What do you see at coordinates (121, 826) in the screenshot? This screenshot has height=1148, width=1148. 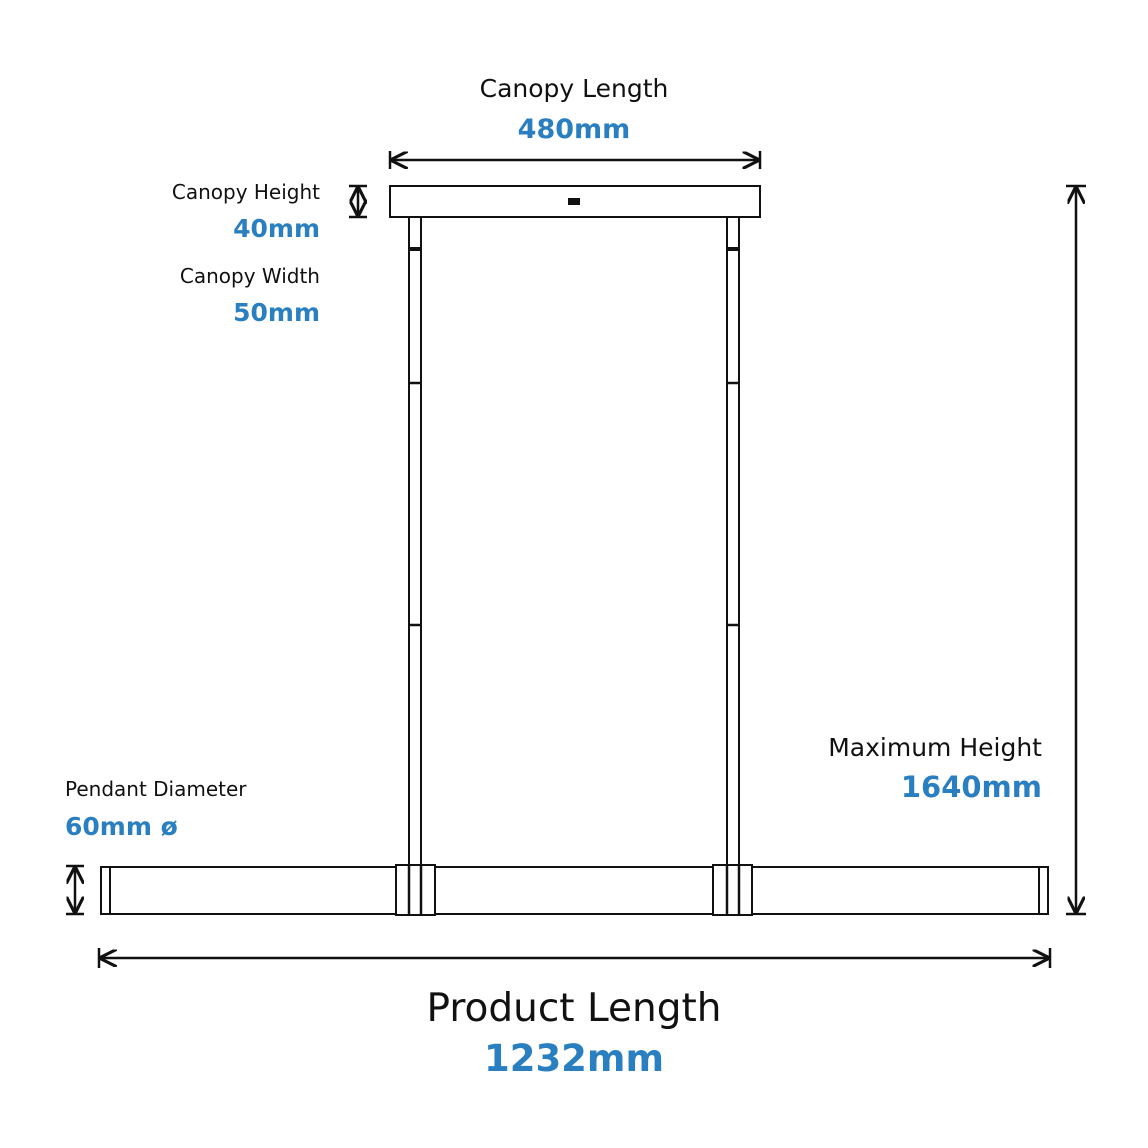 I see `value: 60mm ø` at bounding box center [121, 826].